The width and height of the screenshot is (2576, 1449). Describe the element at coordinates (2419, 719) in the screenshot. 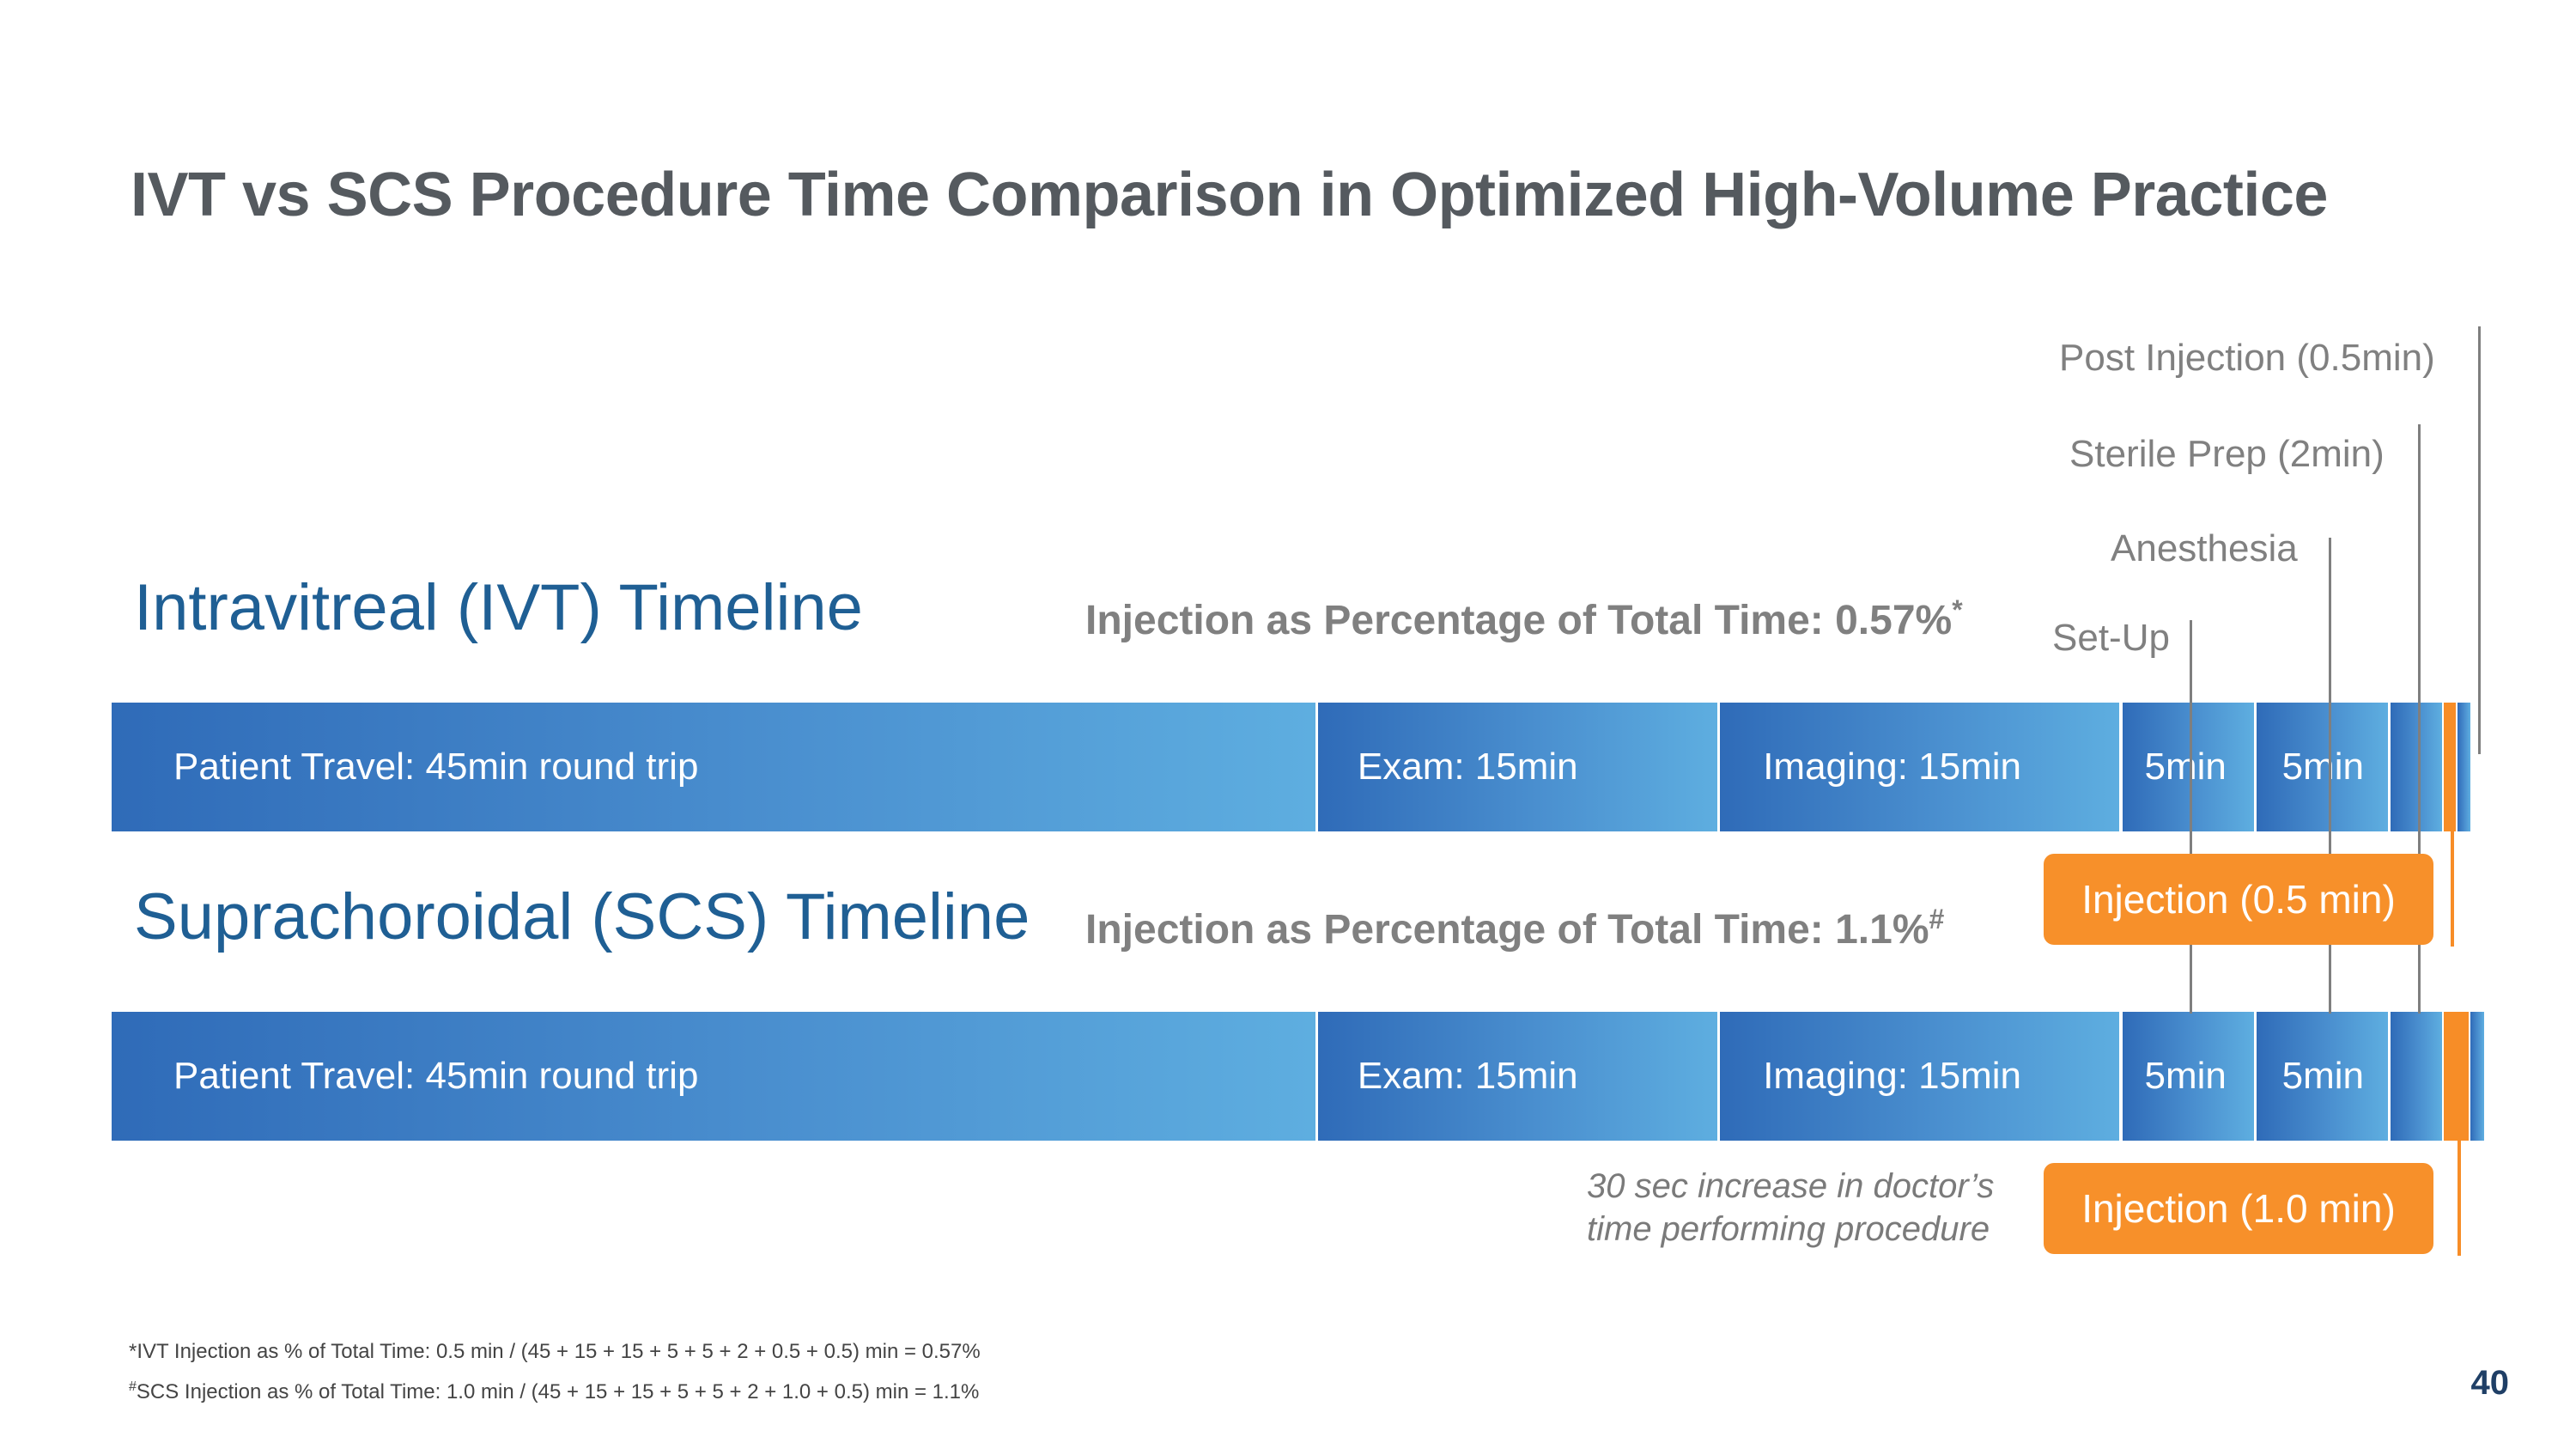

I see `sterile-prep-connector-line` at that location.